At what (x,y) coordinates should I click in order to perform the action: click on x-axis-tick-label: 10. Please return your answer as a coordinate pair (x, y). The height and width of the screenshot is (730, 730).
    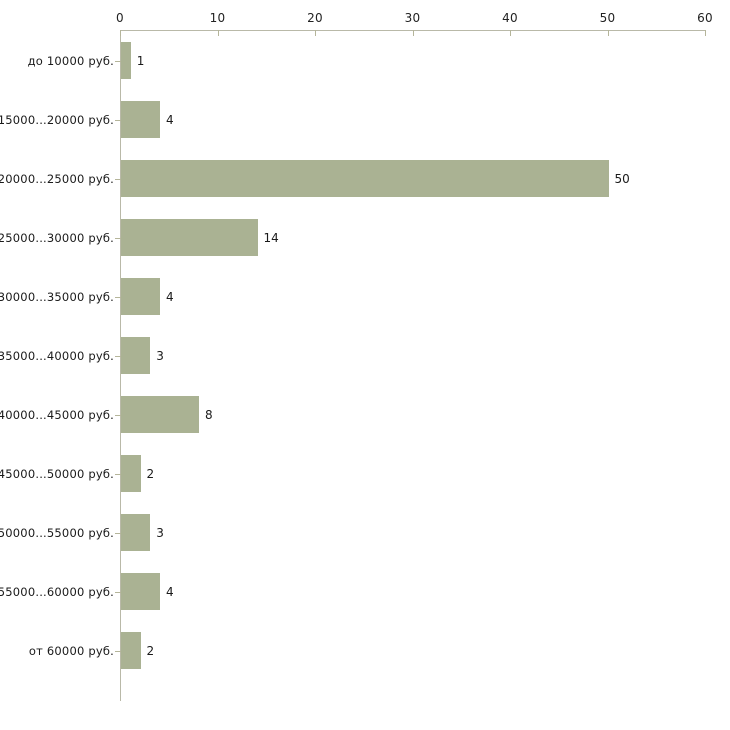
    Looking at the image, I should click on (217, 18).